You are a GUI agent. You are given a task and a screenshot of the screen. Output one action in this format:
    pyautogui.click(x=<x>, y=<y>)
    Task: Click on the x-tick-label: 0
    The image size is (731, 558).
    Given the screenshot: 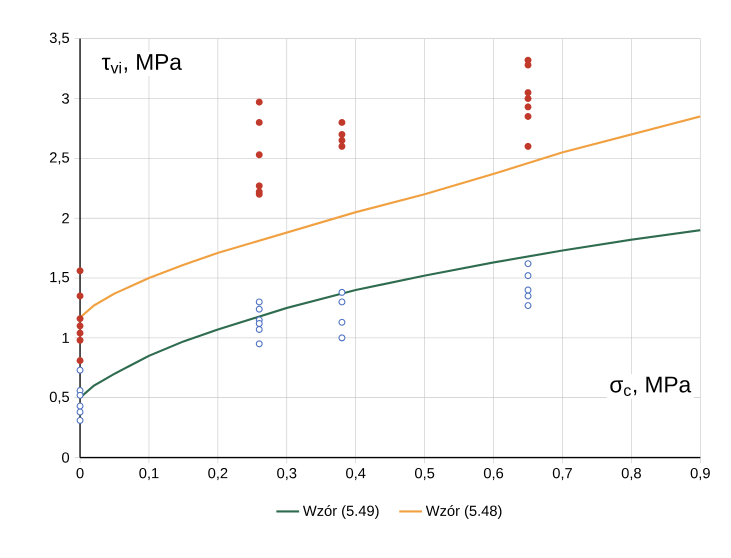 What is the action you would take?
    pyautogui.click(x=80, y=473)
    